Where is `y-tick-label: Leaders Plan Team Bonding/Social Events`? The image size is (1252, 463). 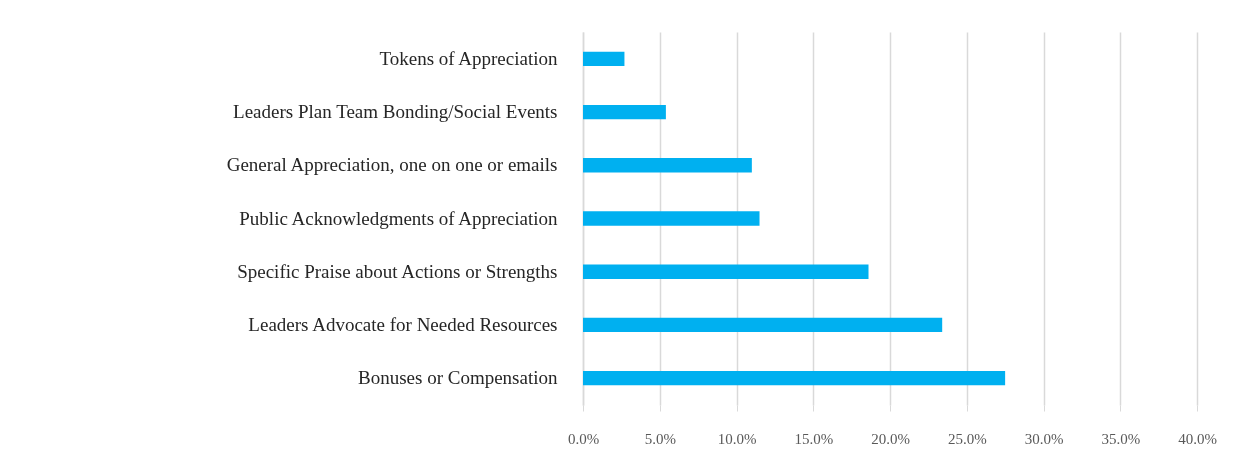
y-tick-label: Leaders Plan Team Bonding/Social Events is located at coordinates (395, 112).